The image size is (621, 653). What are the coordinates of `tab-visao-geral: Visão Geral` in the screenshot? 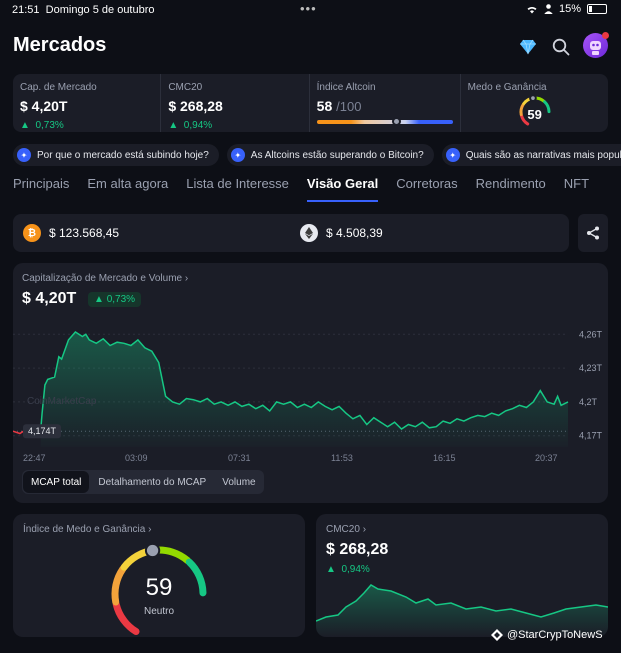 It's located at (342, 189).